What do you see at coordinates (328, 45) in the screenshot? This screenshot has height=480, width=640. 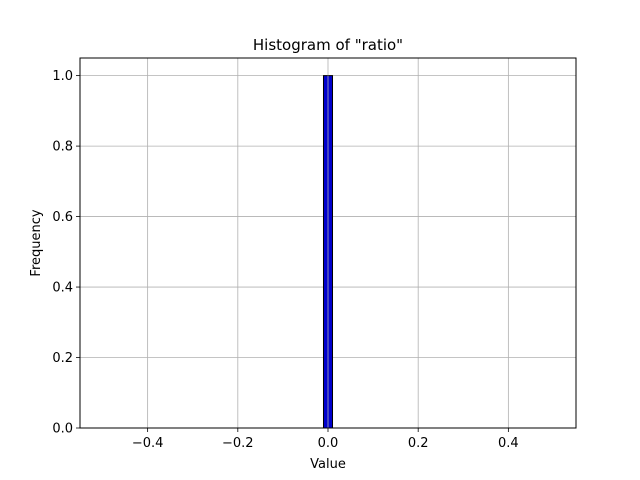 I see `chart-title: Histogram of "ratio"` at bounding box center [328, 45].